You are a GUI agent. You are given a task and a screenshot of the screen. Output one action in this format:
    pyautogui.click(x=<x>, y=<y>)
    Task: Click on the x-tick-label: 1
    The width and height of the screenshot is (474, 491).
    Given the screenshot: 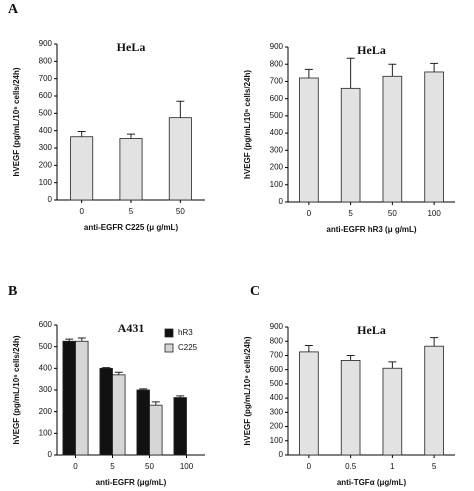 What is the action you would take?
    pyautogui.click(x=392, y=466)
    